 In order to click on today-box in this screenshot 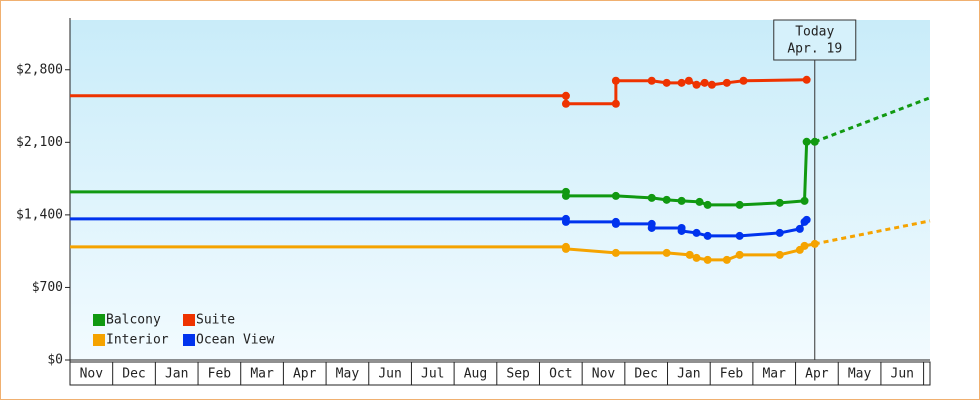, I will do `click(815, 40)`.